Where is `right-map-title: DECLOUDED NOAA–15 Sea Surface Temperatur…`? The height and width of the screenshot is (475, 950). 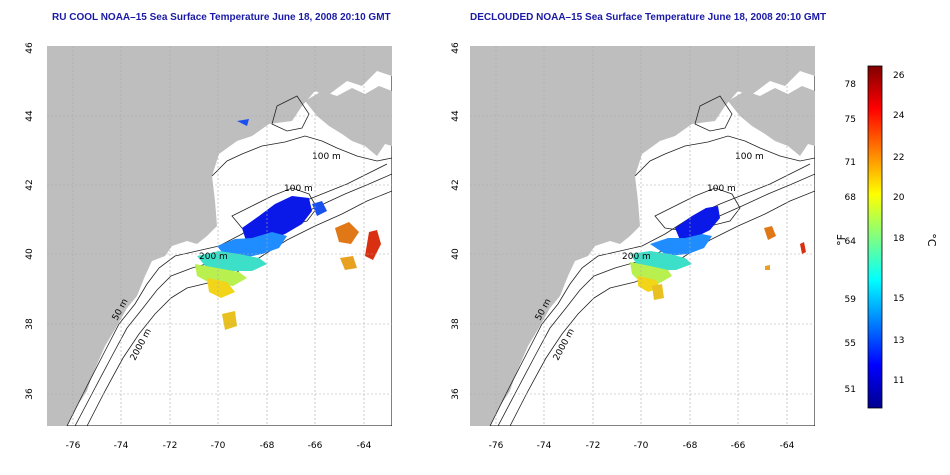
right-map-title: DECLOUDED NOAA–15 Sea Surface Temperatur… is located at coordinates (648, 17).